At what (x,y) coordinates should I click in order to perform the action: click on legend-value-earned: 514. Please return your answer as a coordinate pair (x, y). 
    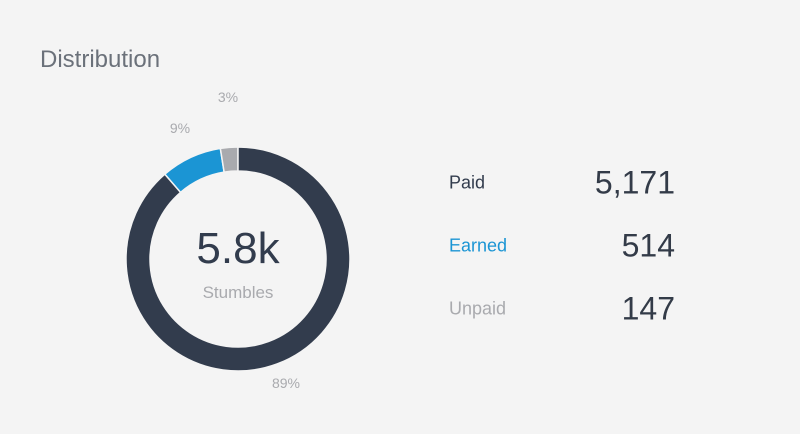
    Looking at the image, I should click on (648, 245).